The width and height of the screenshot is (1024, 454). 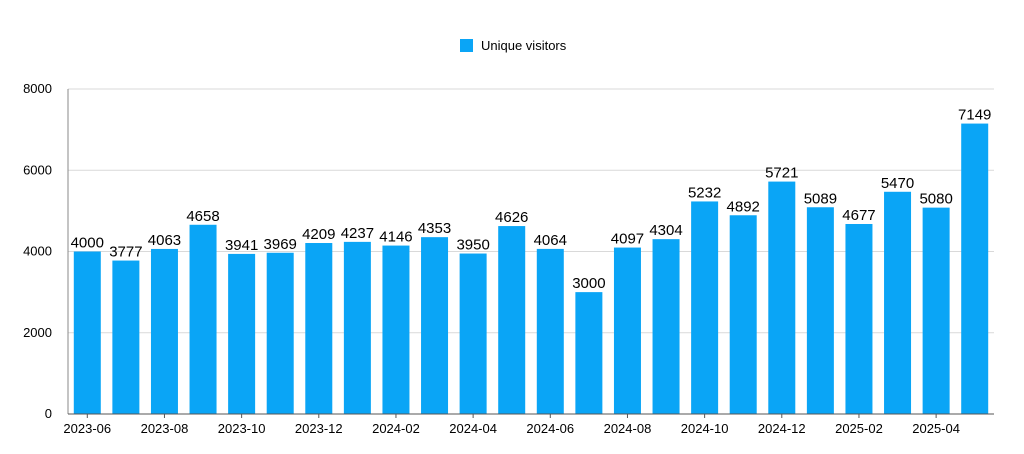 What do you see at coordinates (820, 198) in the screenshot?
I see `data-label: 5089` at bounding box center [820, 198].